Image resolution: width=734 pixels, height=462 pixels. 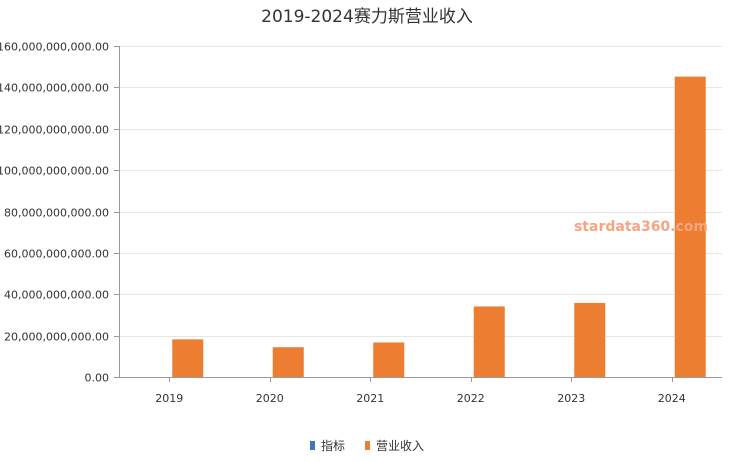 What do you see at coordinates (188, 358) in the screenshot?
I see `bar-2019` at bounding box center [188, 358].